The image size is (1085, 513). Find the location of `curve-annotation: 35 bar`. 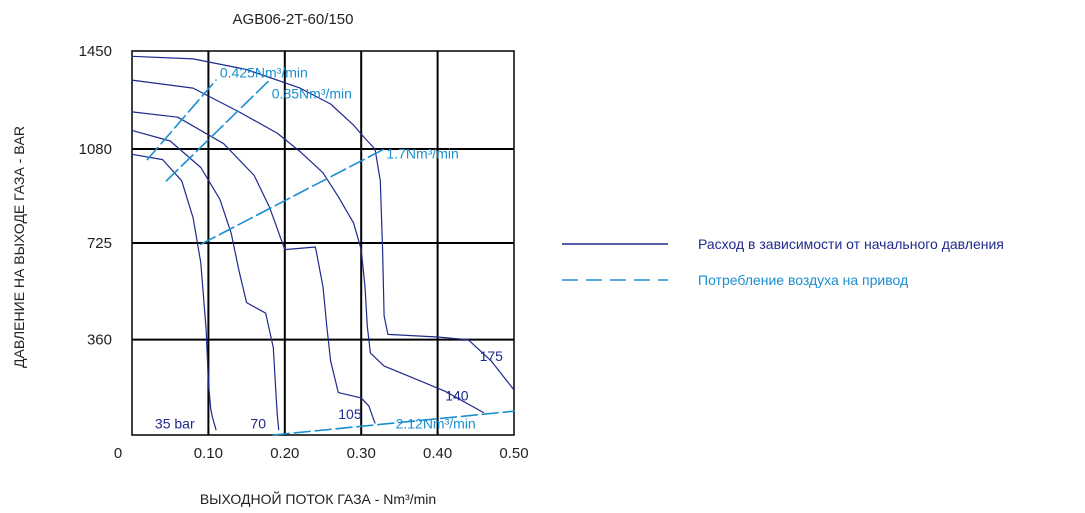

curve-annotation: 35 bar is located at coordinates (175, 423).